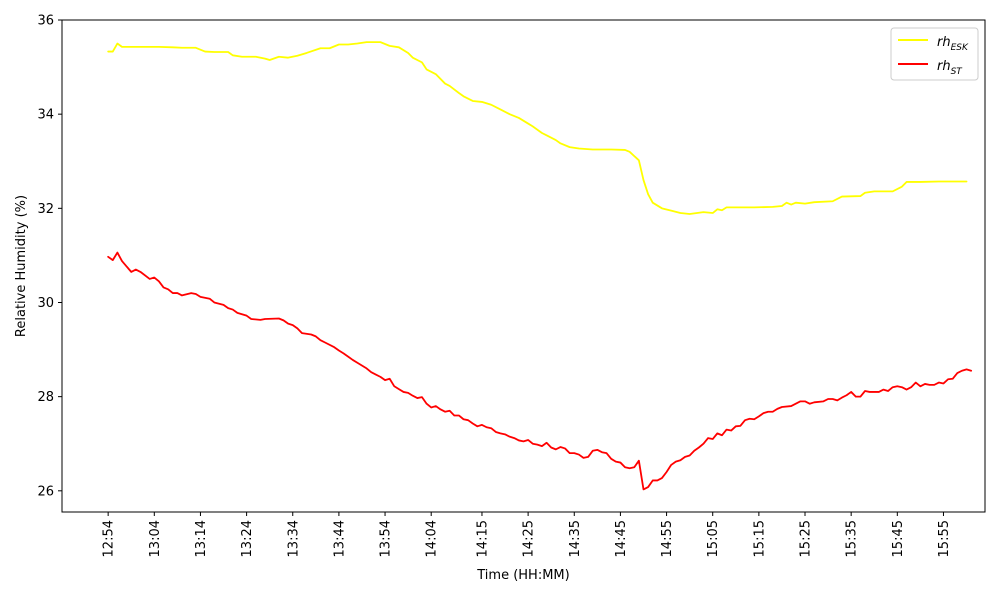 Image resolution: width=1000 pixels, height=596 pixels. I want to click on legend-label-rh-esk: rhESK, so click(953, 44).